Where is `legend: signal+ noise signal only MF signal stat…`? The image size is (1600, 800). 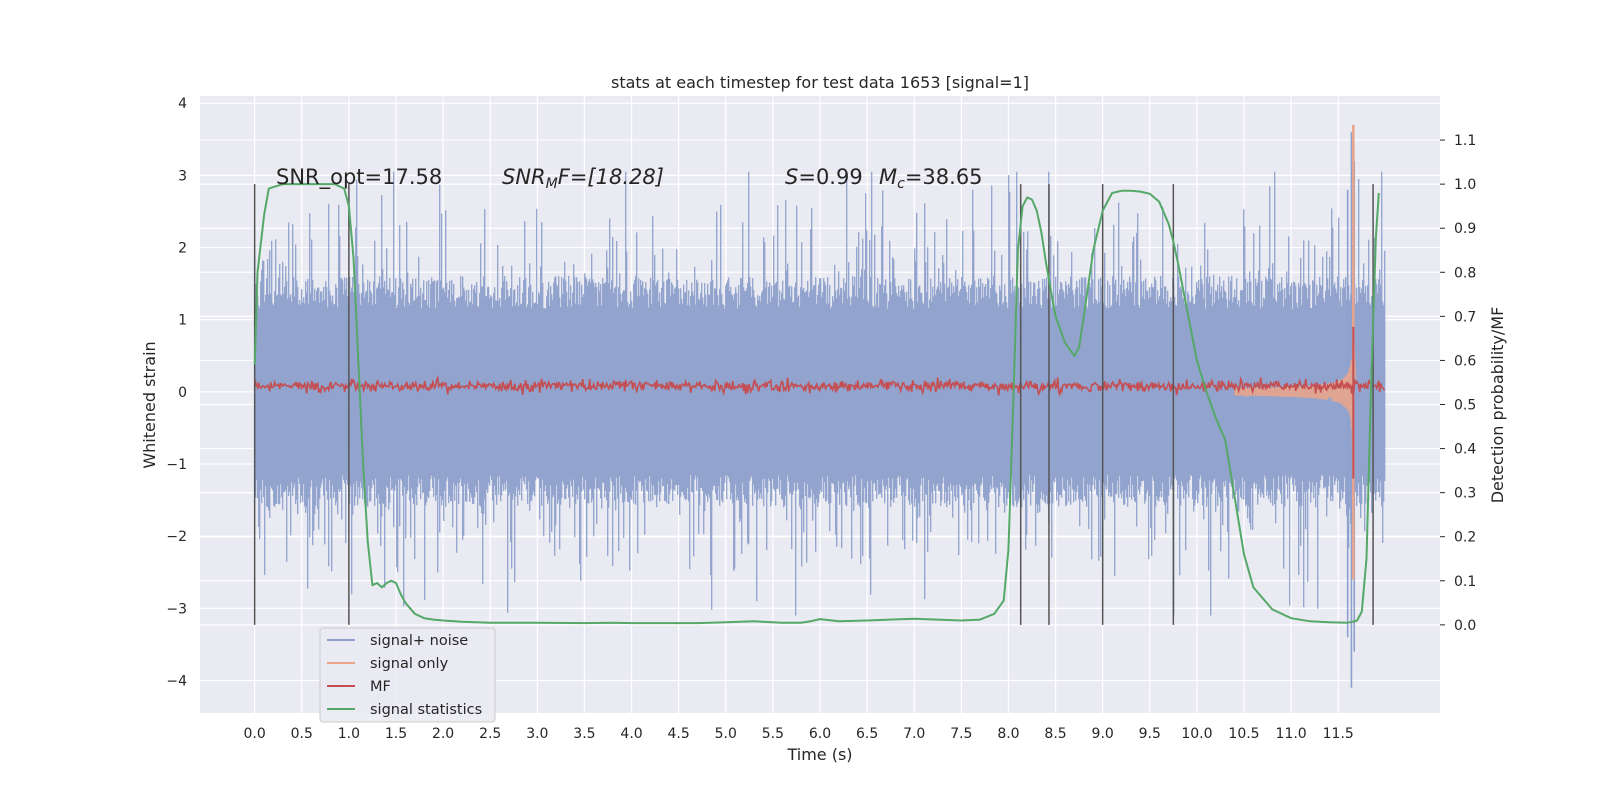 legend: signal+ noise signal only MF signal stat… is located at coordinates (407, 675).